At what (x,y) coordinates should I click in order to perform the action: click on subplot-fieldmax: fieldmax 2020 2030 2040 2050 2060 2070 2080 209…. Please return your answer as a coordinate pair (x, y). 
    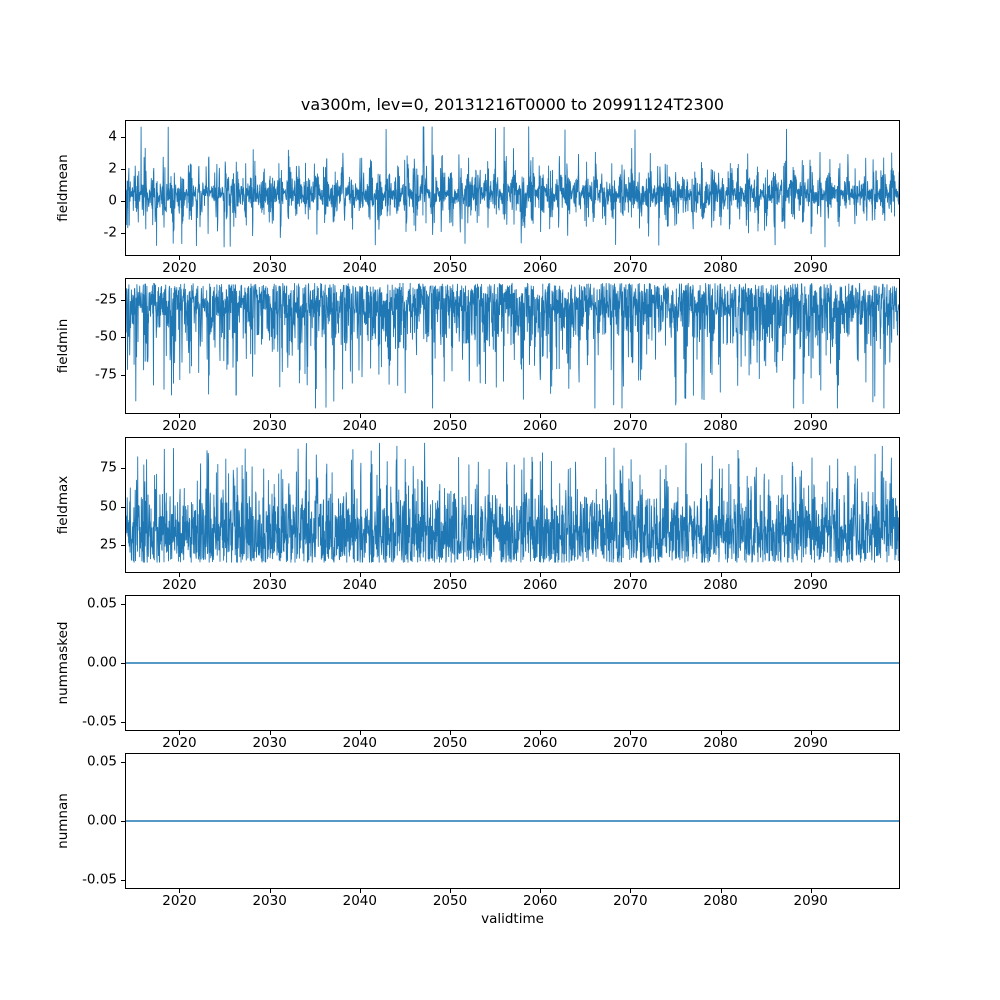
    Looking at the image, I should click on (477, 514).